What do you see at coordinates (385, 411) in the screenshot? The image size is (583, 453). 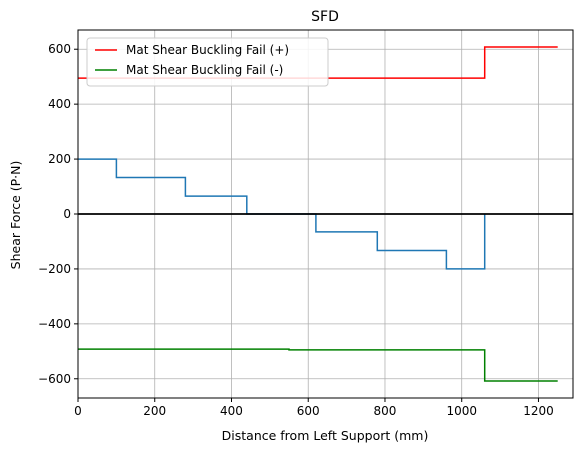 I see `x-tick-label: 800` at bounding box center [385, 411].